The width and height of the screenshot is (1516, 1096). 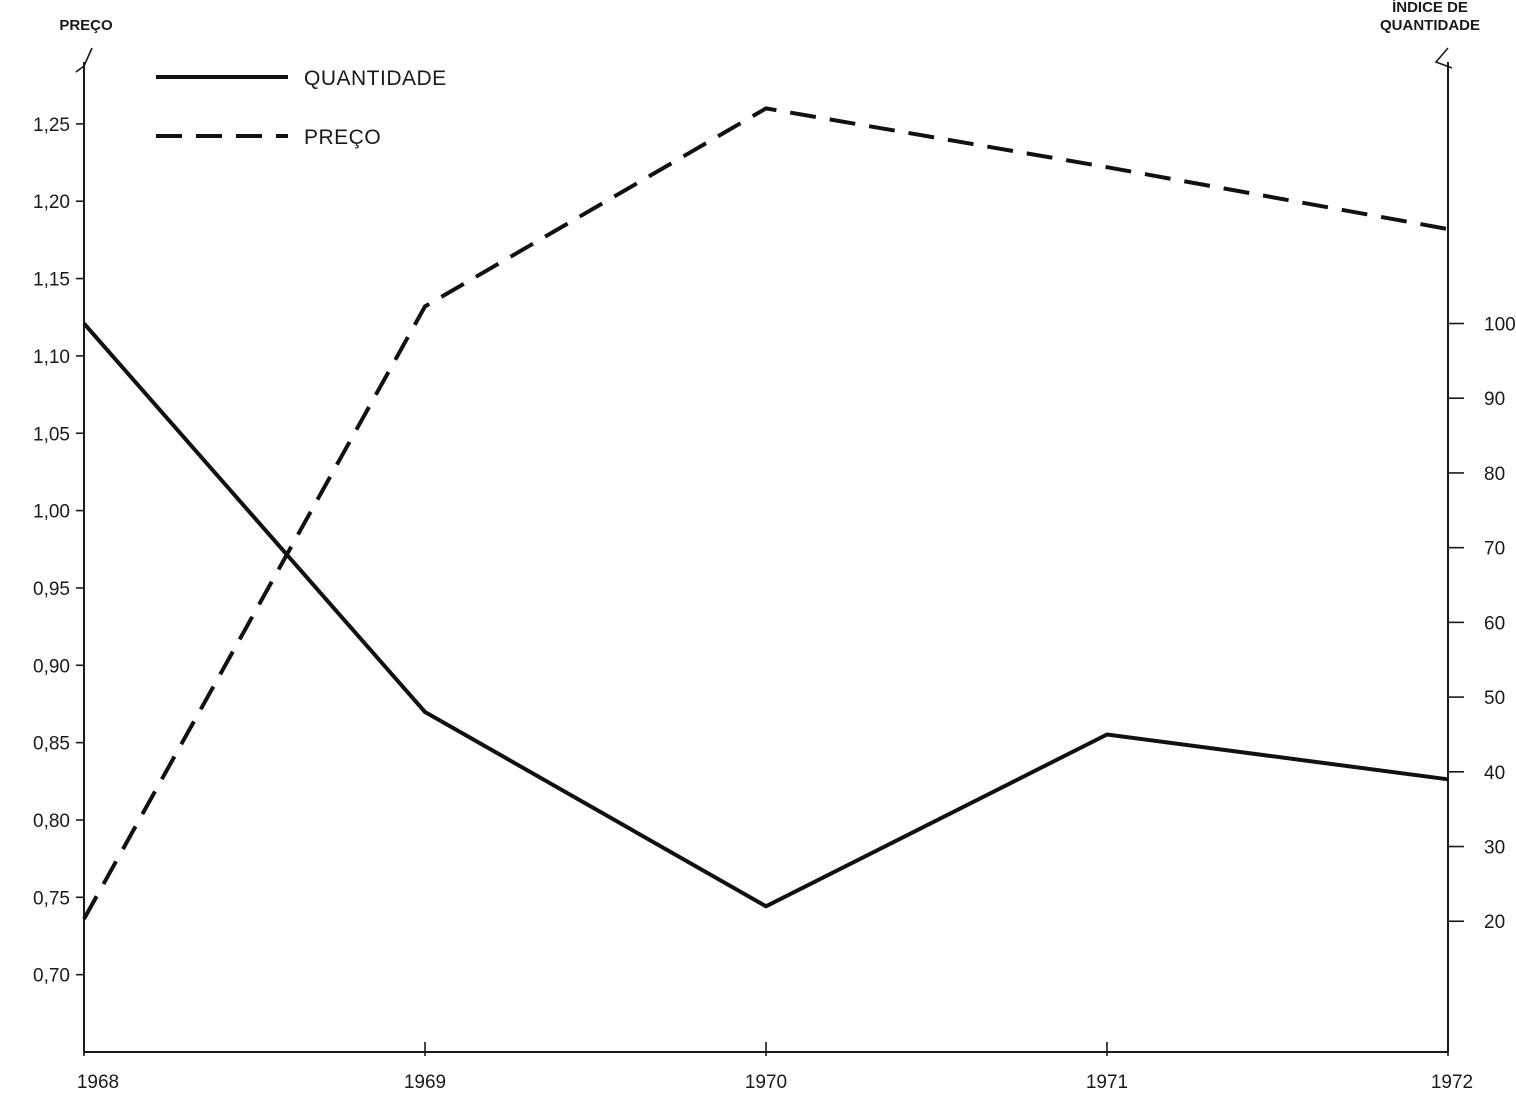 What do you see at coordinates (51, 357) in the screenshot?
I see `left-tick-label: 1,10` at bounding box center [51, 357].